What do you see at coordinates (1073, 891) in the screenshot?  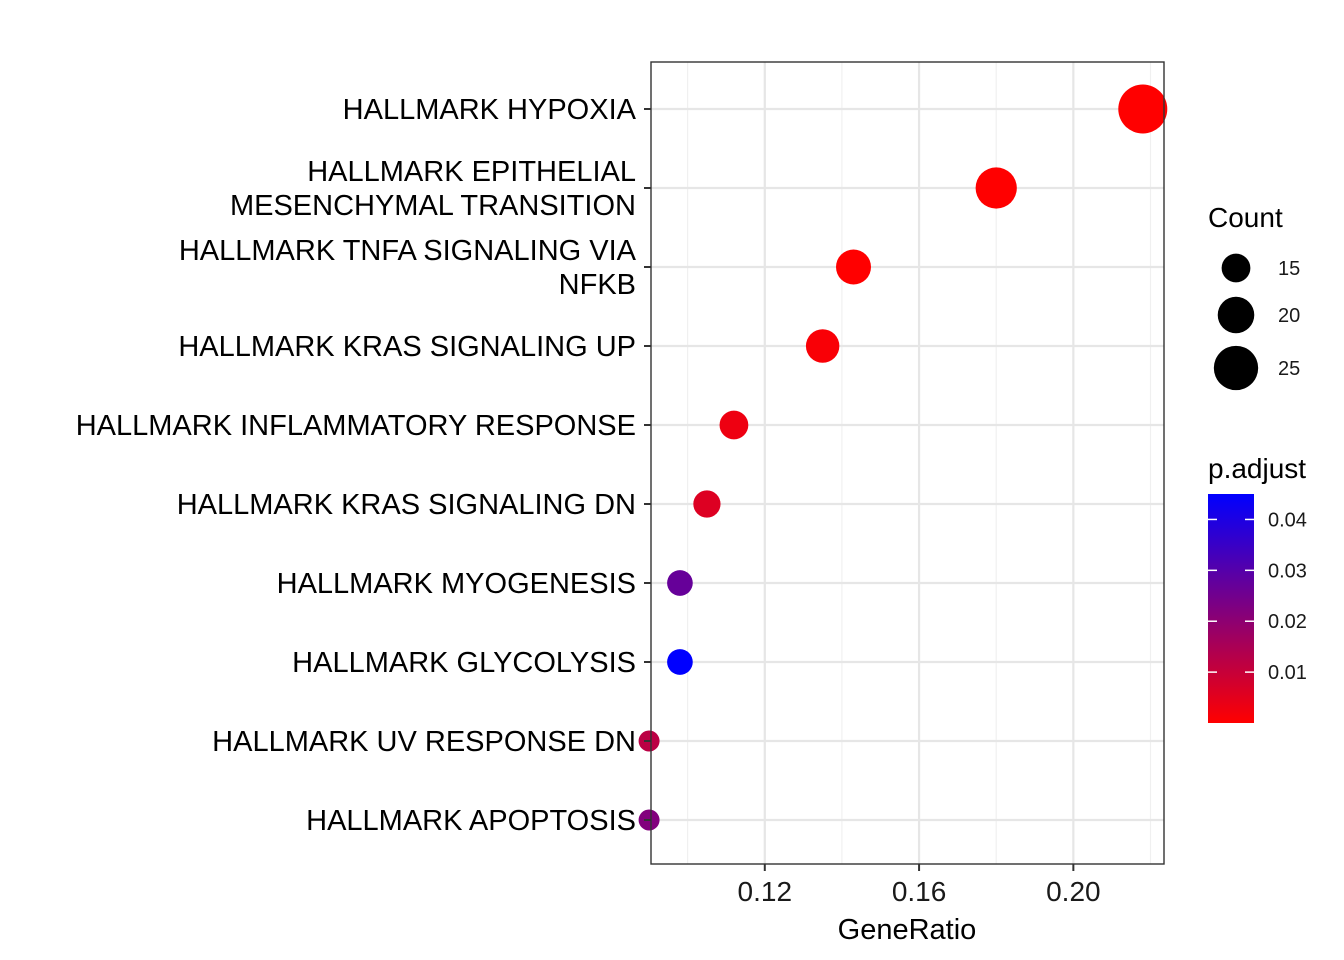 I see `x-tick-label: 0.20` at bounding box center [1073, 891].